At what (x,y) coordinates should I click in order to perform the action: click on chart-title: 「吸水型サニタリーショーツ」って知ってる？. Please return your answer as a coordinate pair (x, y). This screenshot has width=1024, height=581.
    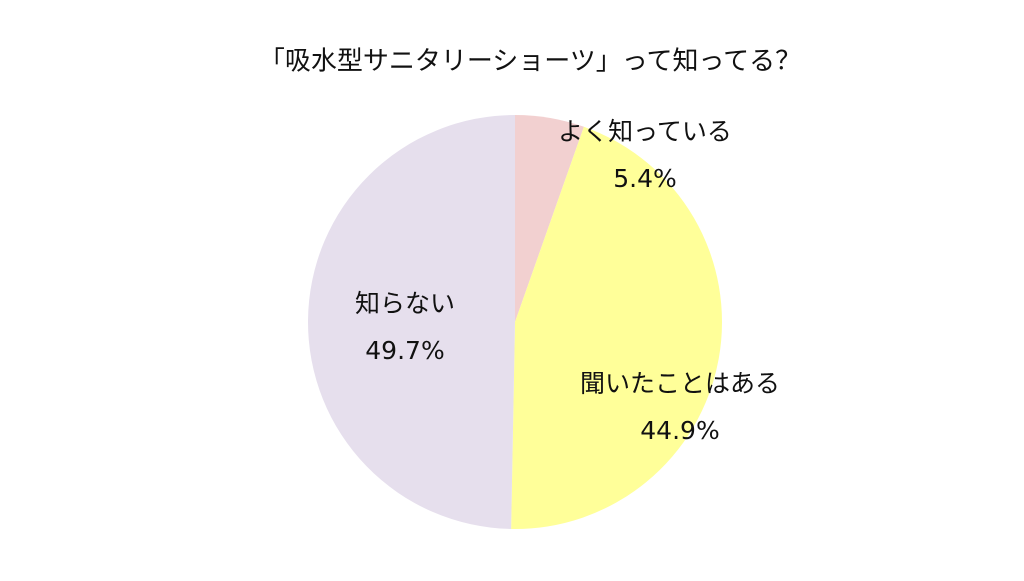
    Looking at the image, I should click on (530, 62).